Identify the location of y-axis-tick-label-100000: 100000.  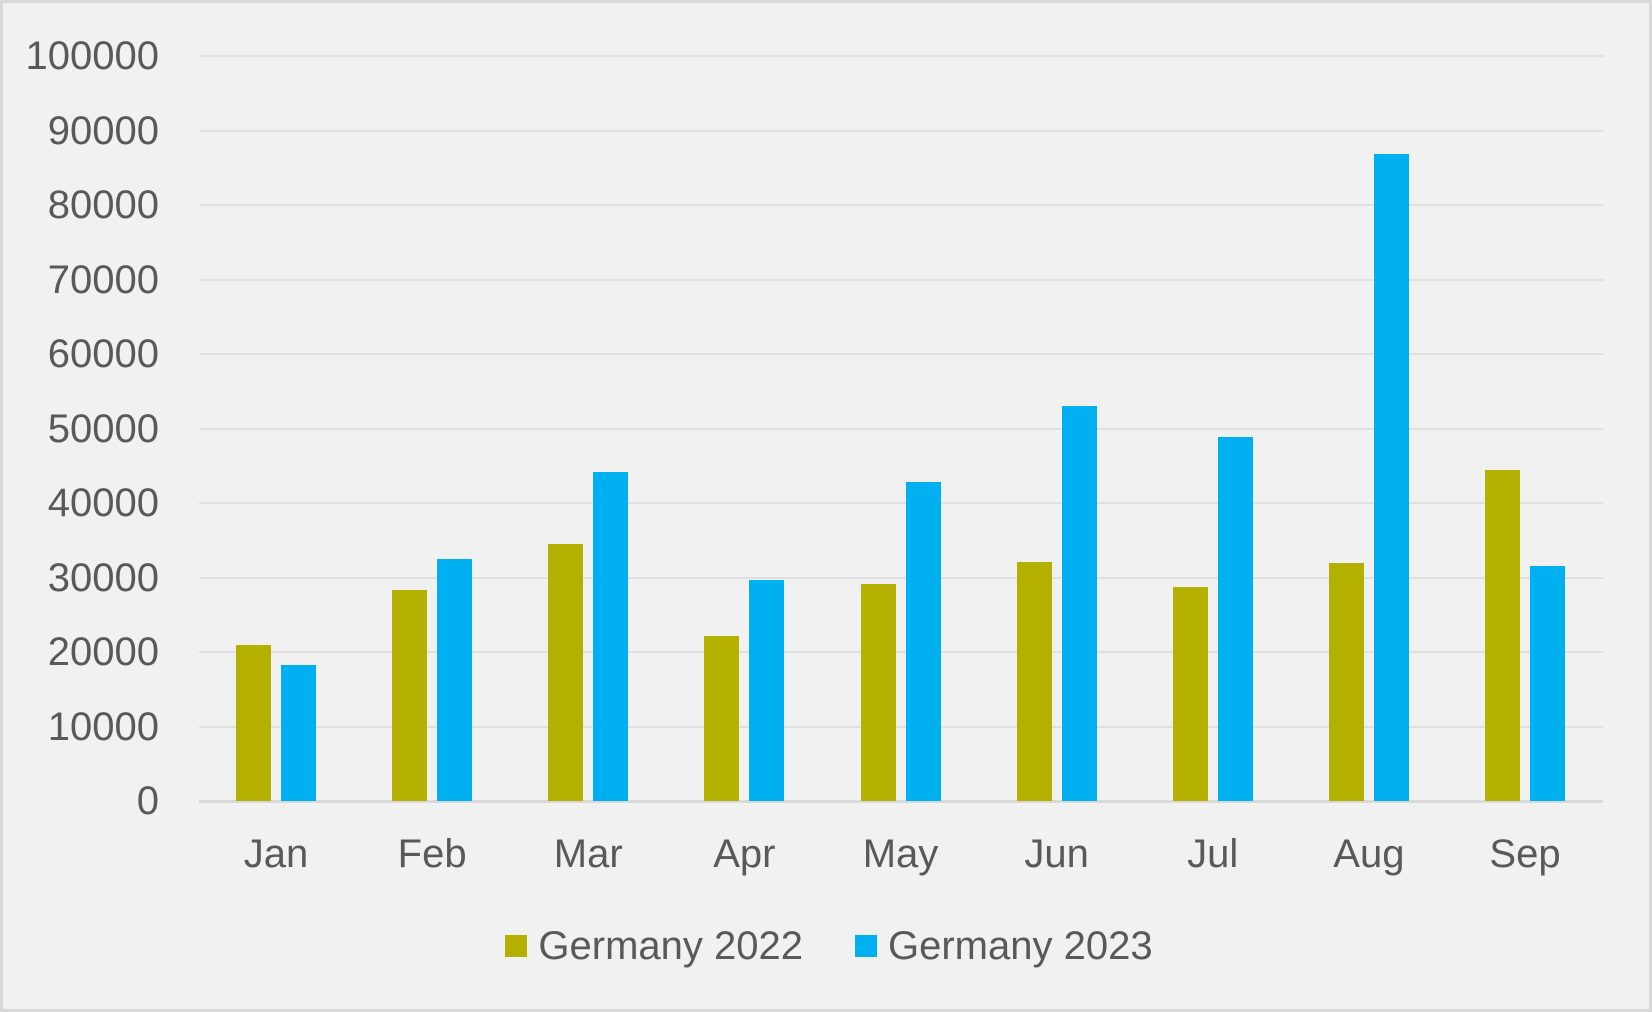
(92, 56).